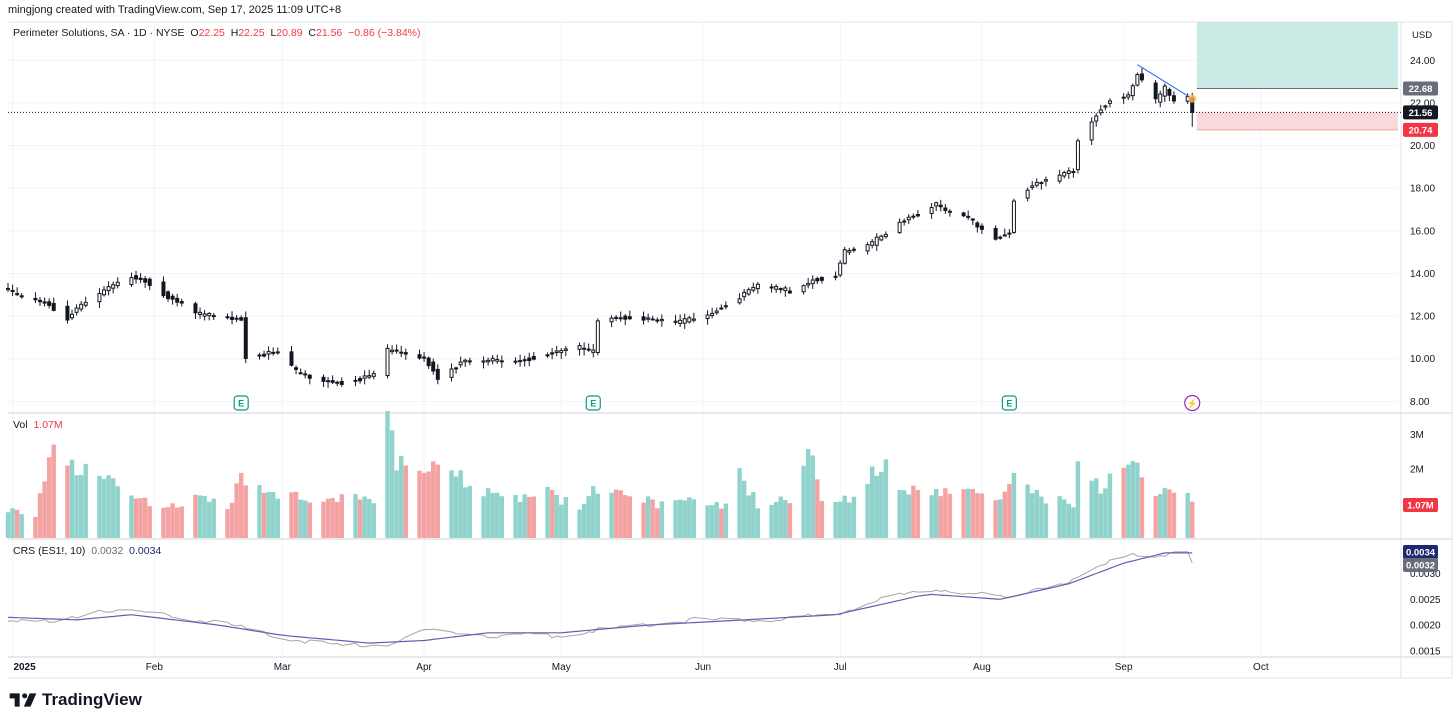 Image resolution: width=1456 pixels, height=726 pixels. What do you see at coordinates (48, 425) in the screenshot?
I see `volume-legend-value: 1.07M` at bounding box center [48, 425].